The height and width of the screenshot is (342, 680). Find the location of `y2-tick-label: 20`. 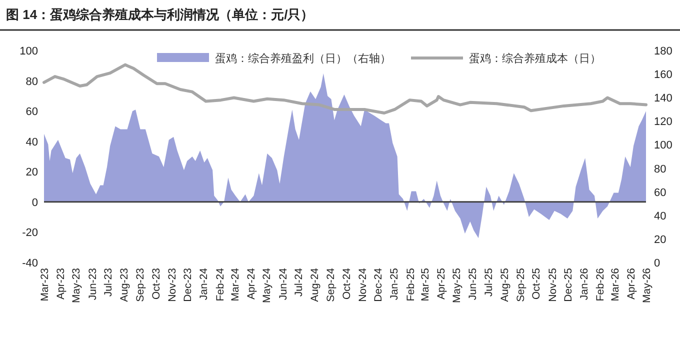

y2-tick-label: 20 is located at coordinates (660, 240).